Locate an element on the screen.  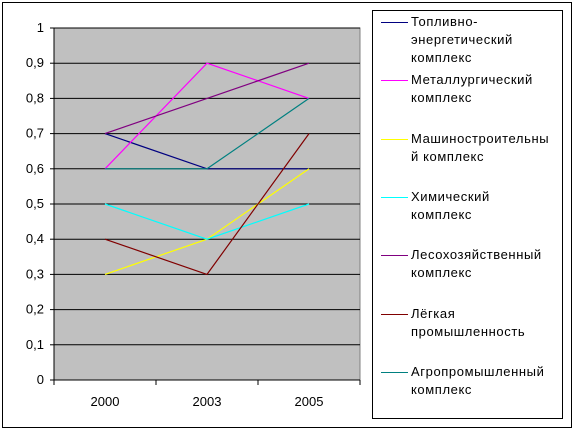
legend-item: Химический комплекс is located at coordinates (467, 217).